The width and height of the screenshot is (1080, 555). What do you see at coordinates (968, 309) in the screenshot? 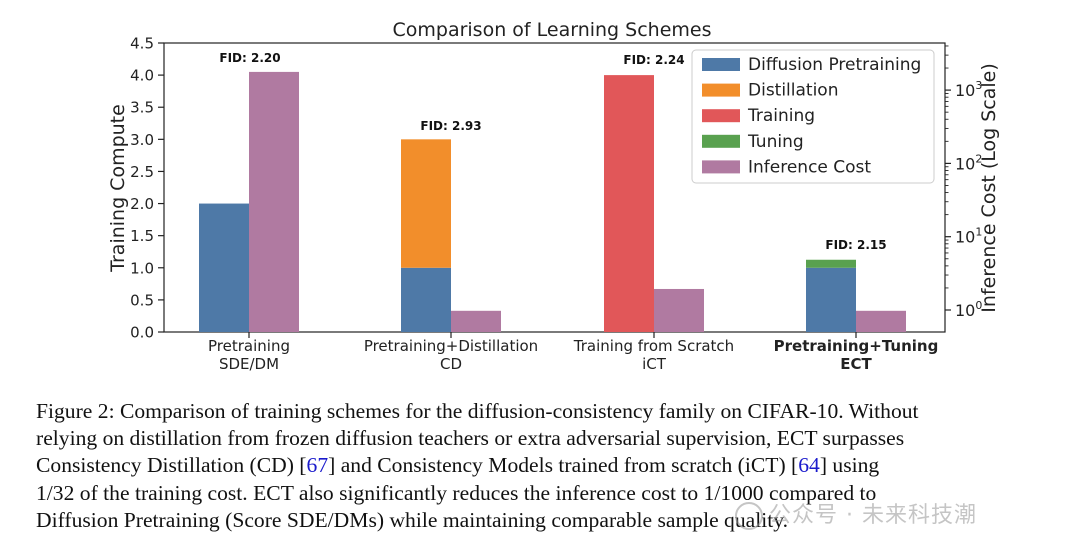
I see `y-tick-label-right: 10⁰` at bounding box center [968, 309].